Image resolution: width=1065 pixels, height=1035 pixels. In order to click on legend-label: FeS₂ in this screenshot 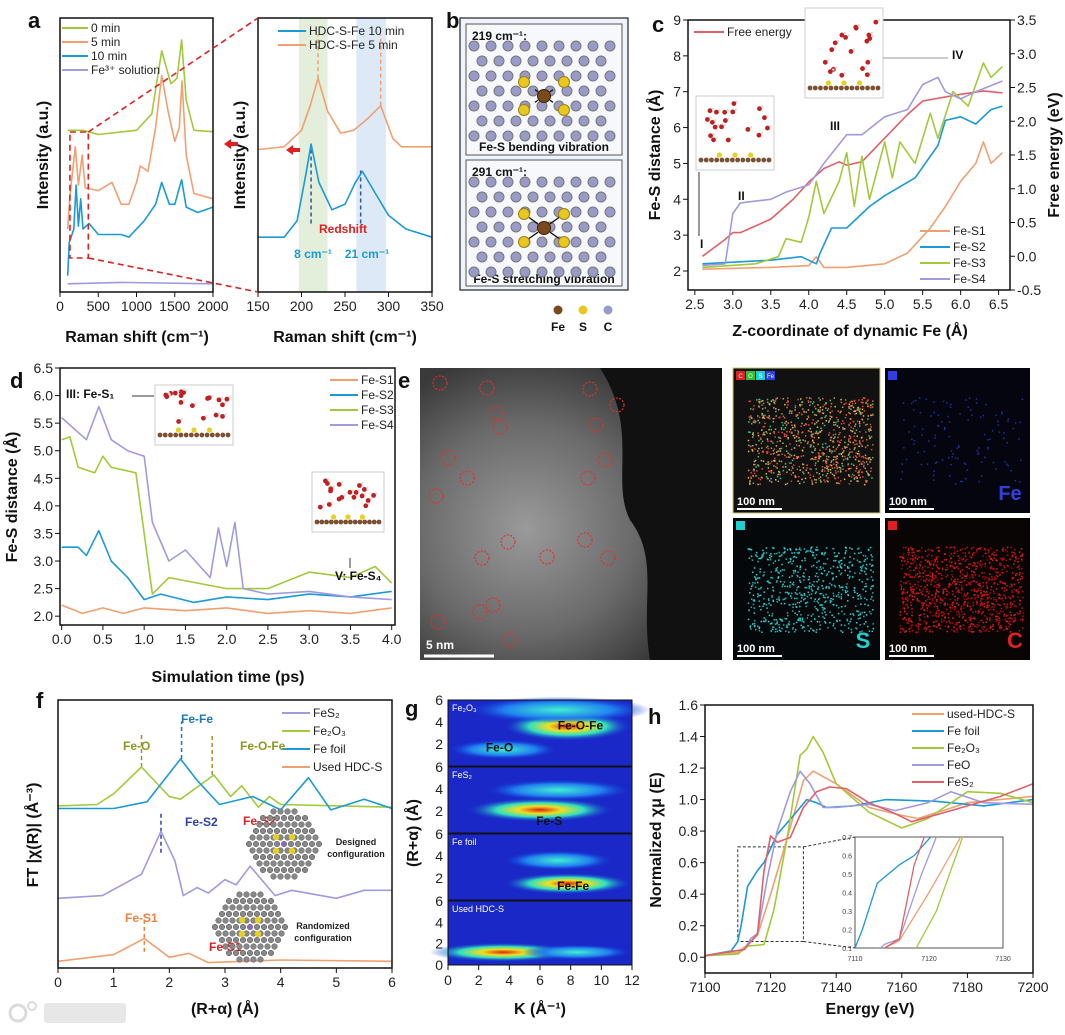, I will do `click(326, 713)`.